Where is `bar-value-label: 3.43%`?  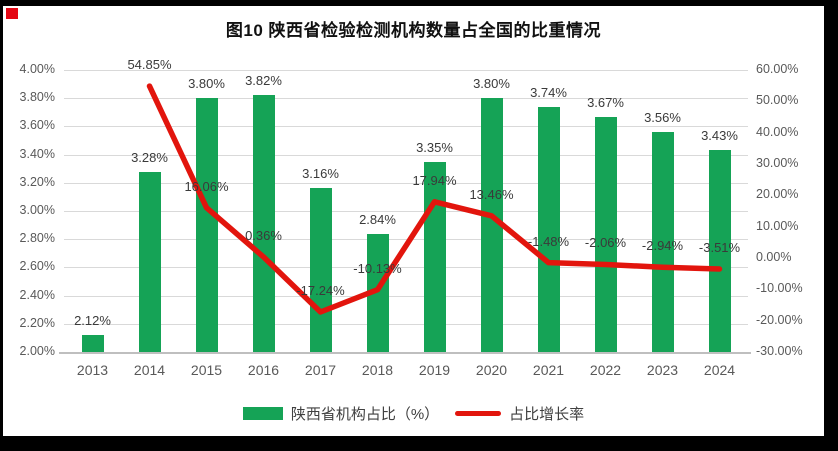
bar-value-label: 3.43% is located at coordinates (719, 136).